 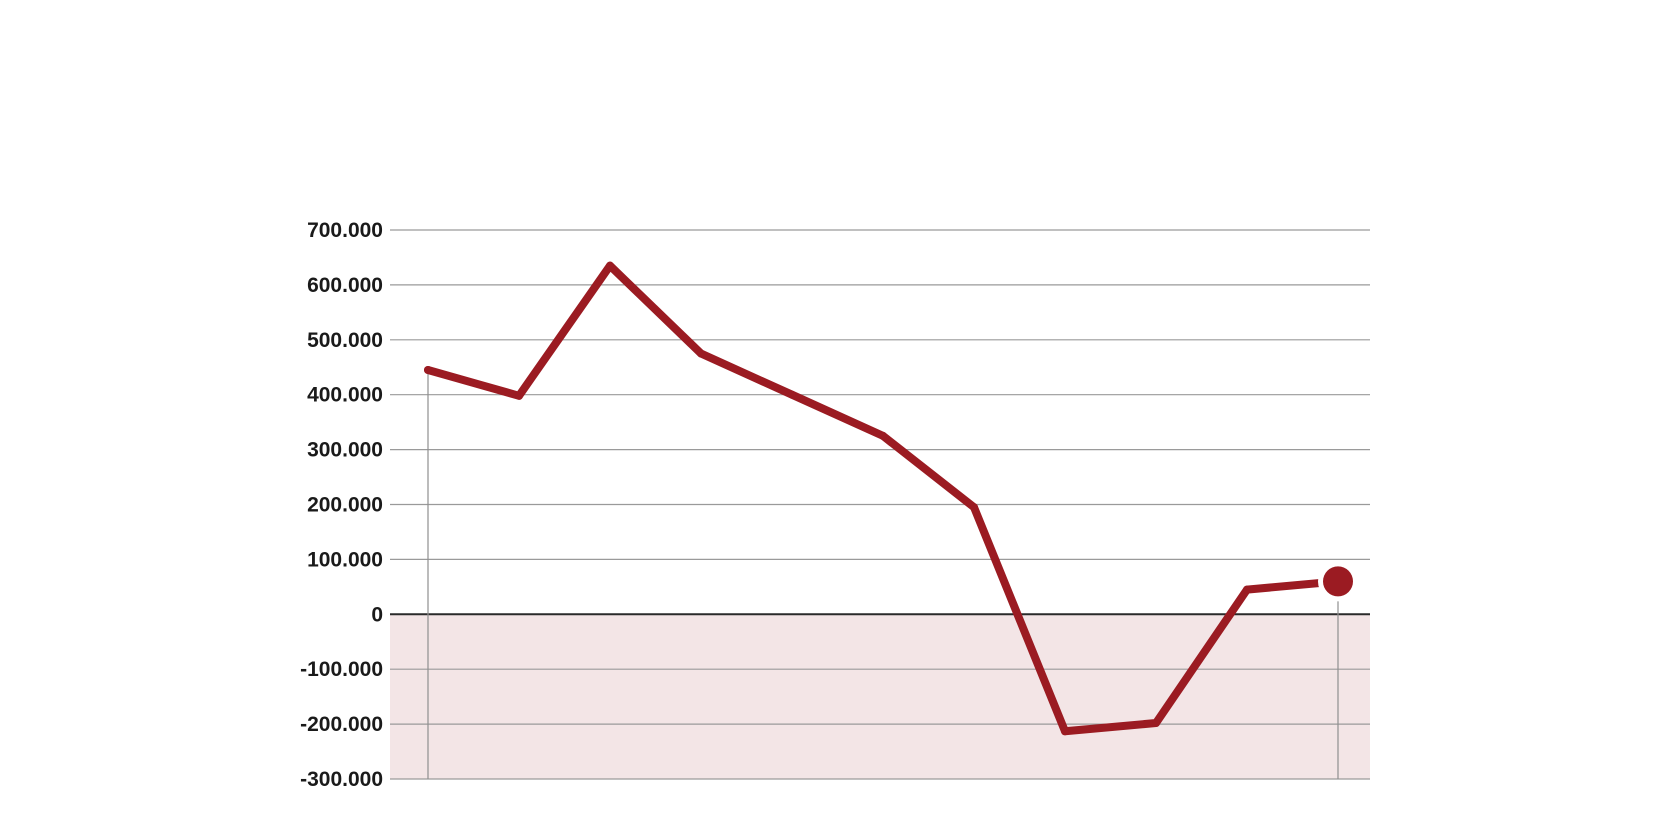 I want to click on y-tick-label: 700.000, so click(x=345, y=230).